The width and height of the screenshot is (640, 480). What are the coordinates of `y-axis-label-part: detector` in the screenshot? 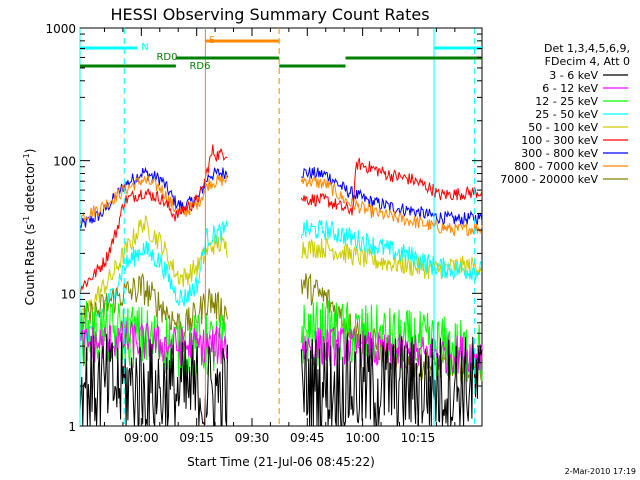 It's located at (30, 188).